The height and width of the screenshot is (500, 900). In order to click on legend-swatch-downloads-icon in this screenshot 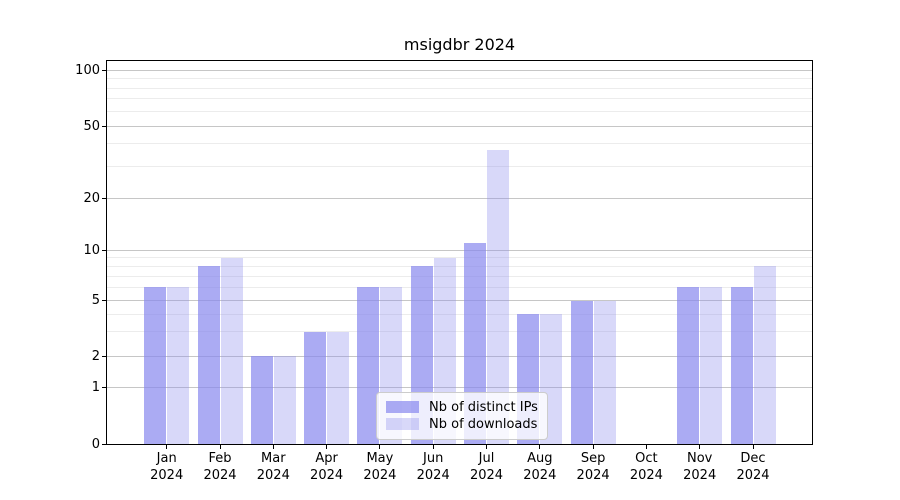, I will do `click(402, 424)`.